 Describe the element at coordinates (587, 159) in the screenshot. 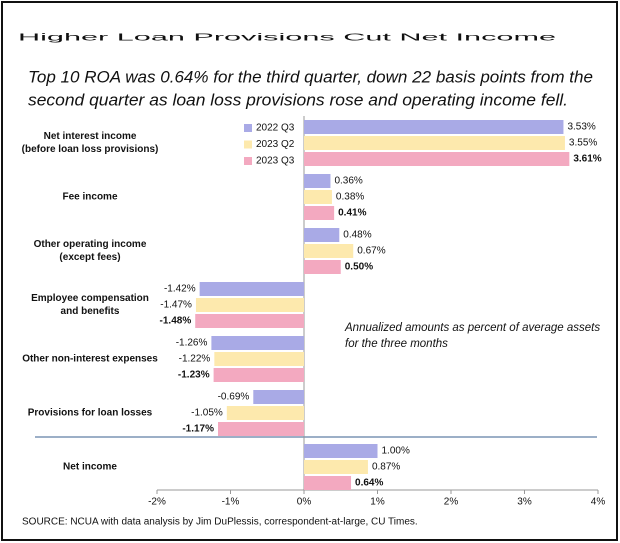

I see `value-label: 3.61%` at that location.